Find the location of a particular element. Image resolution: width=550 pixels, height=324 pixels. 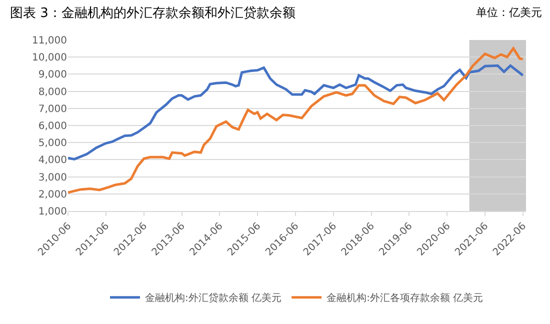

y-tick-label: 4,000 is located at coordinates (52, 160).